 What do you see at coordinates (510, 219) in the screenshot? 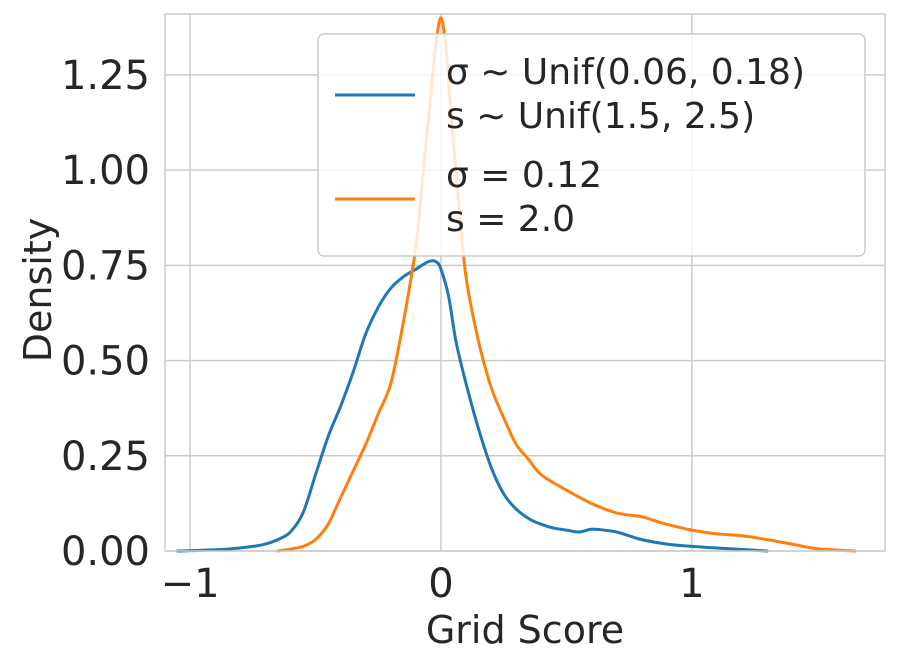
I see `legend-label-orange-line-2: s = 2.0` at bounding box center [510, 219].